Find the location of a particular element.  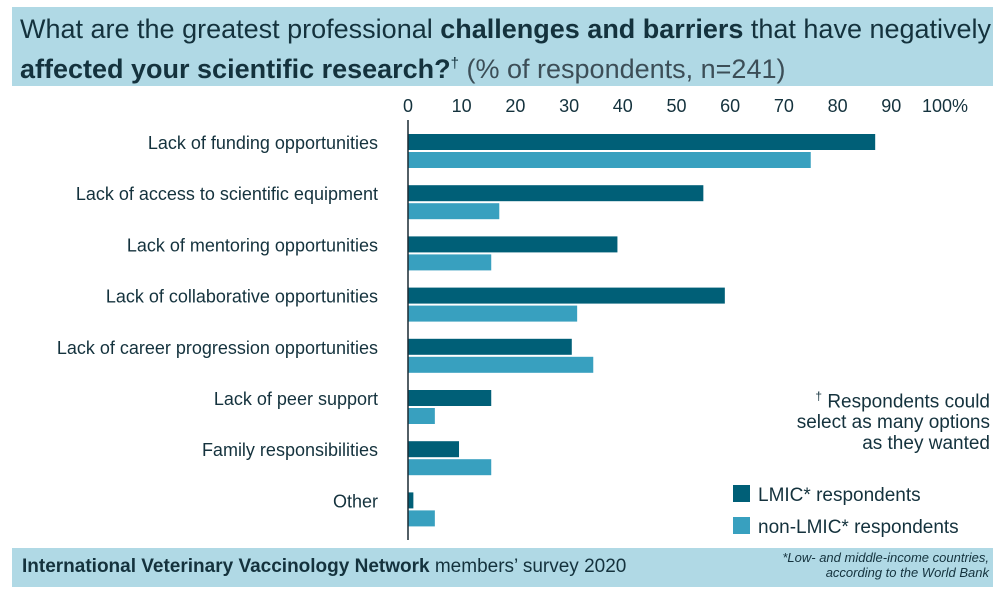

footnote-dagger: † is located at coordinates (819, 396).